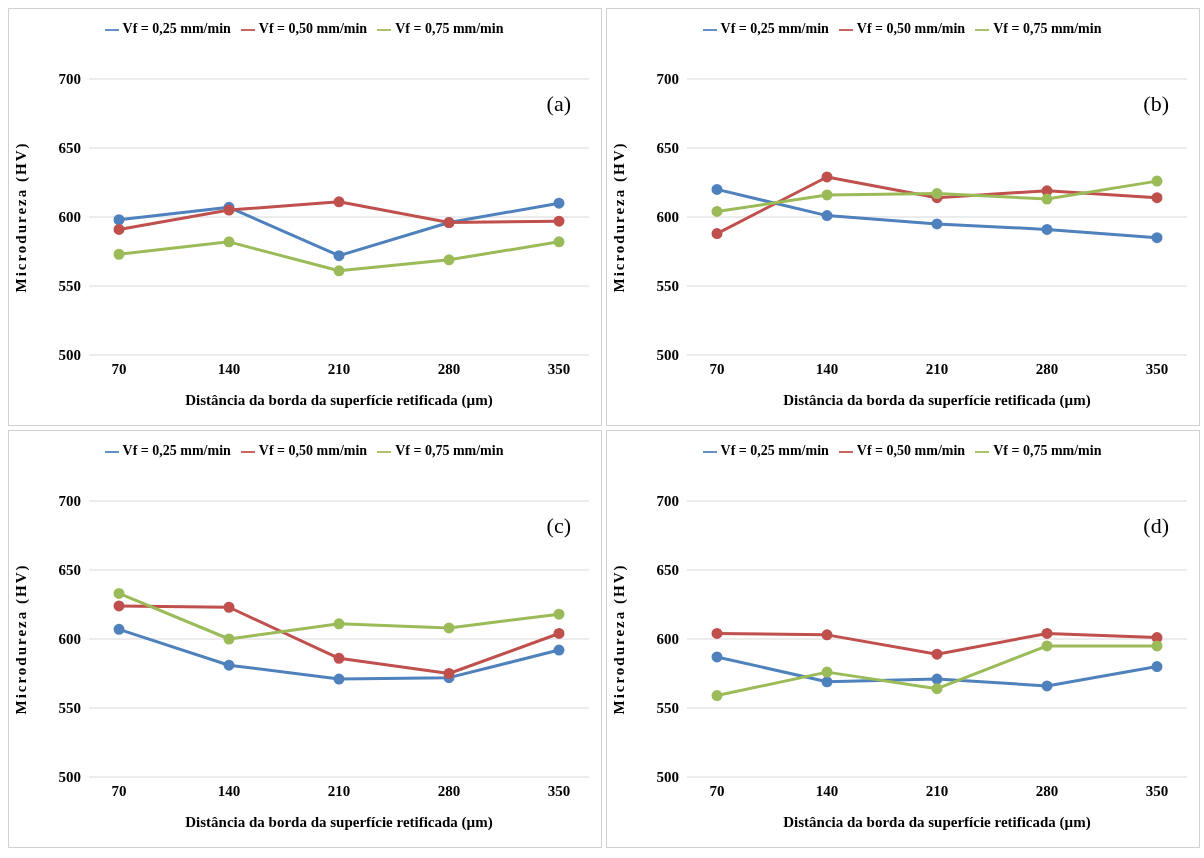  What do you see at coordinates (558, 104) in the screenshot?
I see `annotation: (a)` at bounding box center [558, 104].